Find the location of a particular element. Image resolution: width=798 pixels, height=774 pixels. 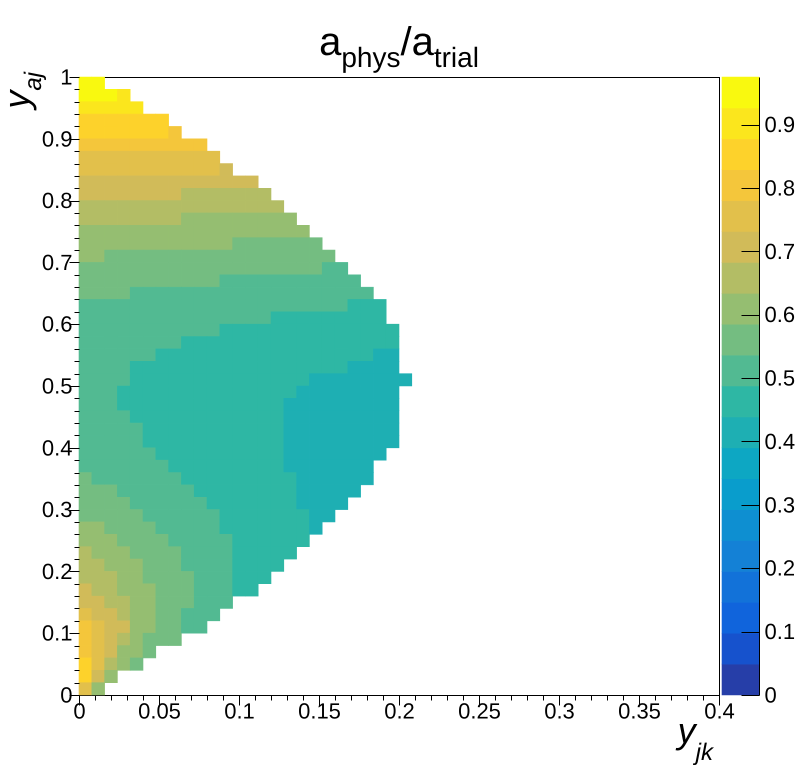

color-bar-label: 0.9 is located at coordinates (780, 125).